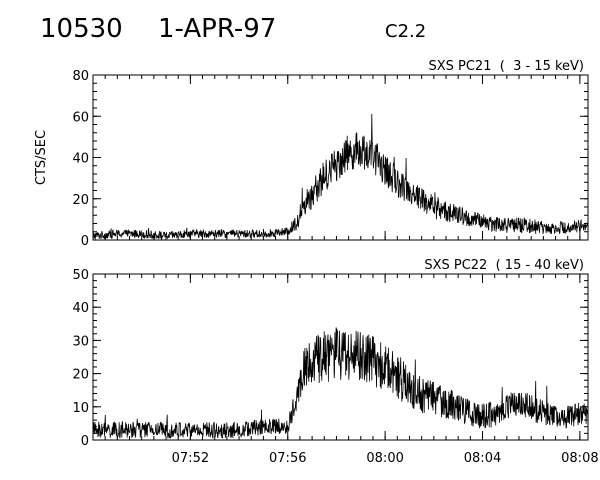  What do you see at coordinates (506, 66) in the screenshot?
I see `chart-title-1: SXS PC21 ( 3 - 15 keV)` at bounding box center [506, 66].